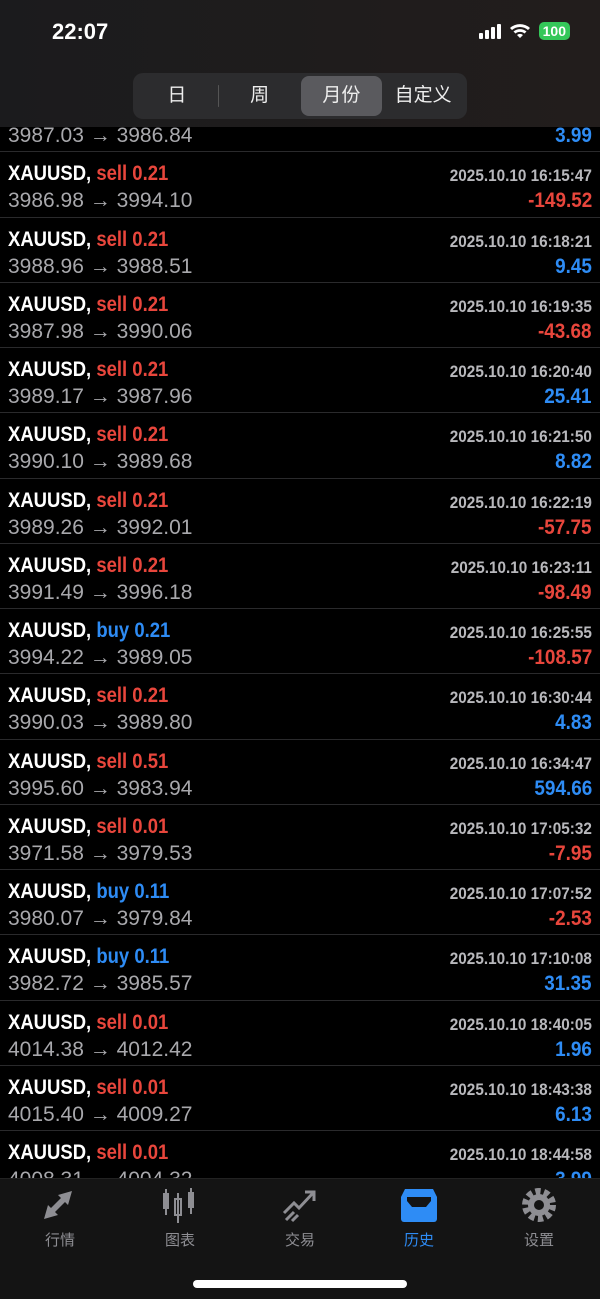 This screenshot has height=1299, width=600. I want to click on trade-time: 2025.10.10 16:23:11, so click(521, 567).